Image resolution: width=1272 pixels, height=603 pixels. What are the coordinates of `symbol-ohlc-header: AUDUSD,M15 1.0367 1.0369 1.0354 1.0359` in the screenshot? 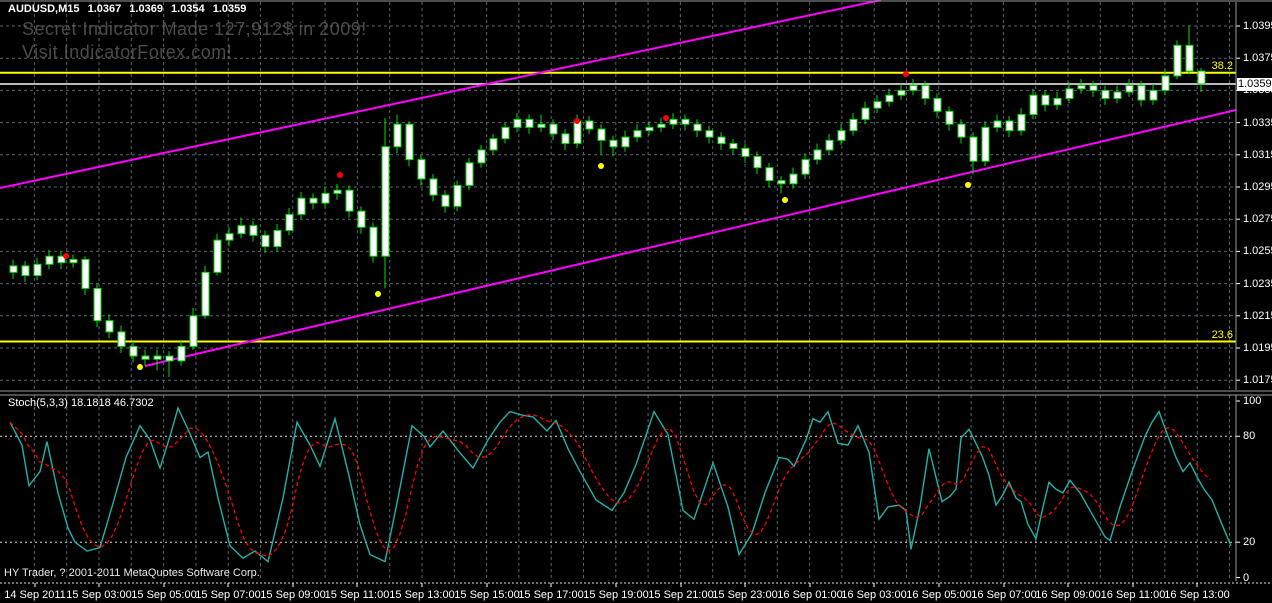 It's located at (129, 9).